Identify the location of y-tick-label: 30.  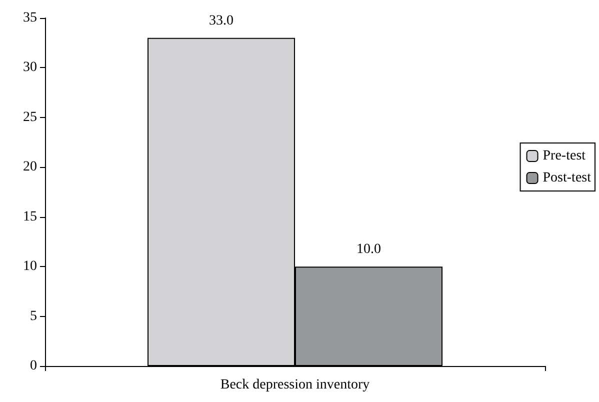
(30, 68).